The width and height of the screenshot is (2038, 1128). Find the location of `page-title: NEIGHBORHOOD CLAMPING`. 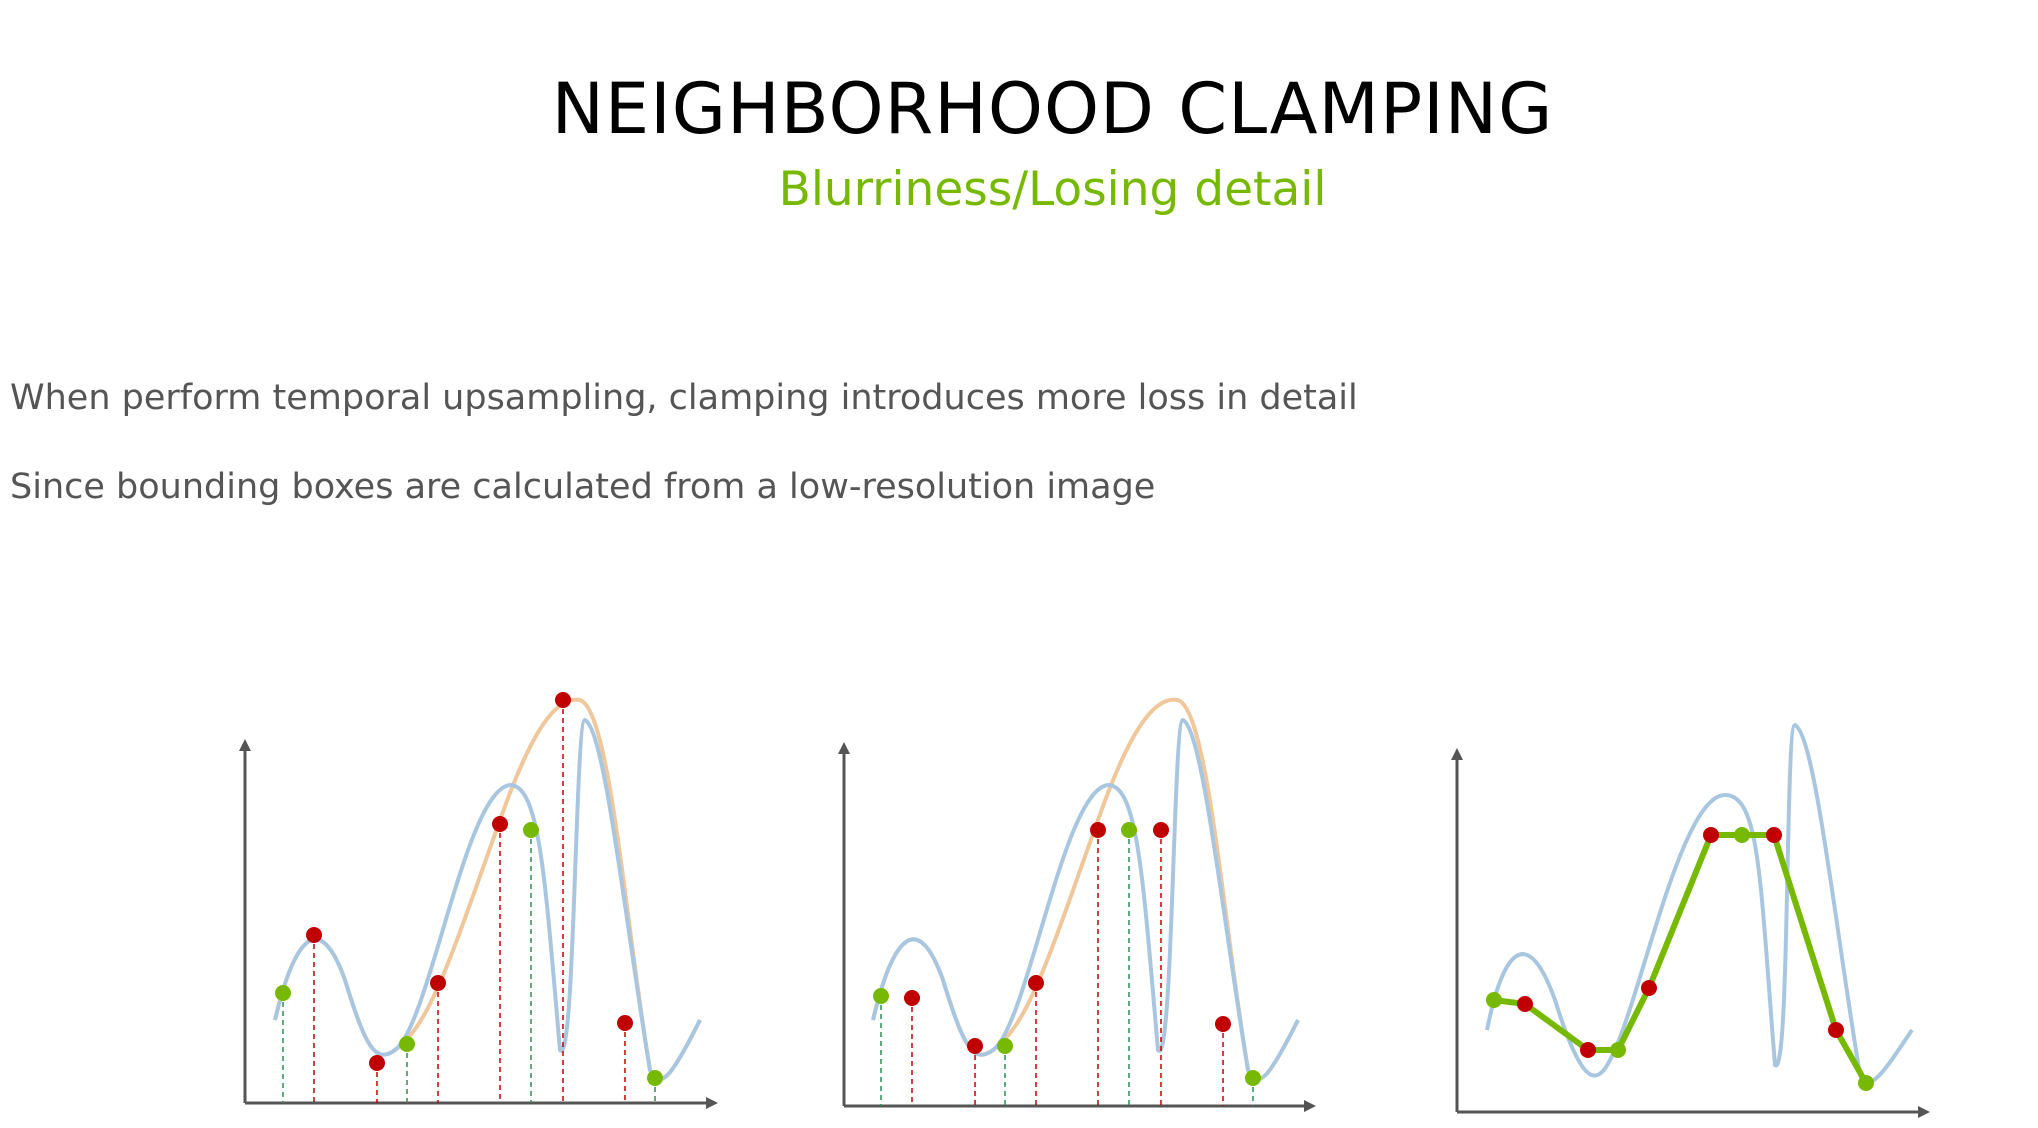

page-title: NEIGHBORHOOD CLAMPING is located at coordinates (1052, 109).